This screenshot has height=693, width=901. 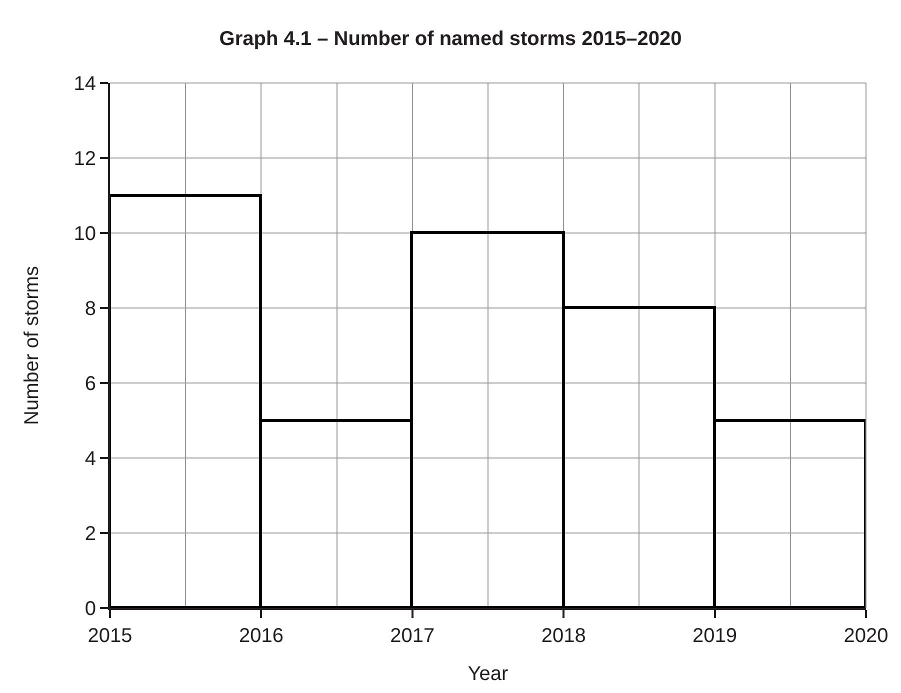 What do you see at coordinates (85, 234) in the screenshot?
I see `y-tick-label: 10` at bounding box center [85, 234].